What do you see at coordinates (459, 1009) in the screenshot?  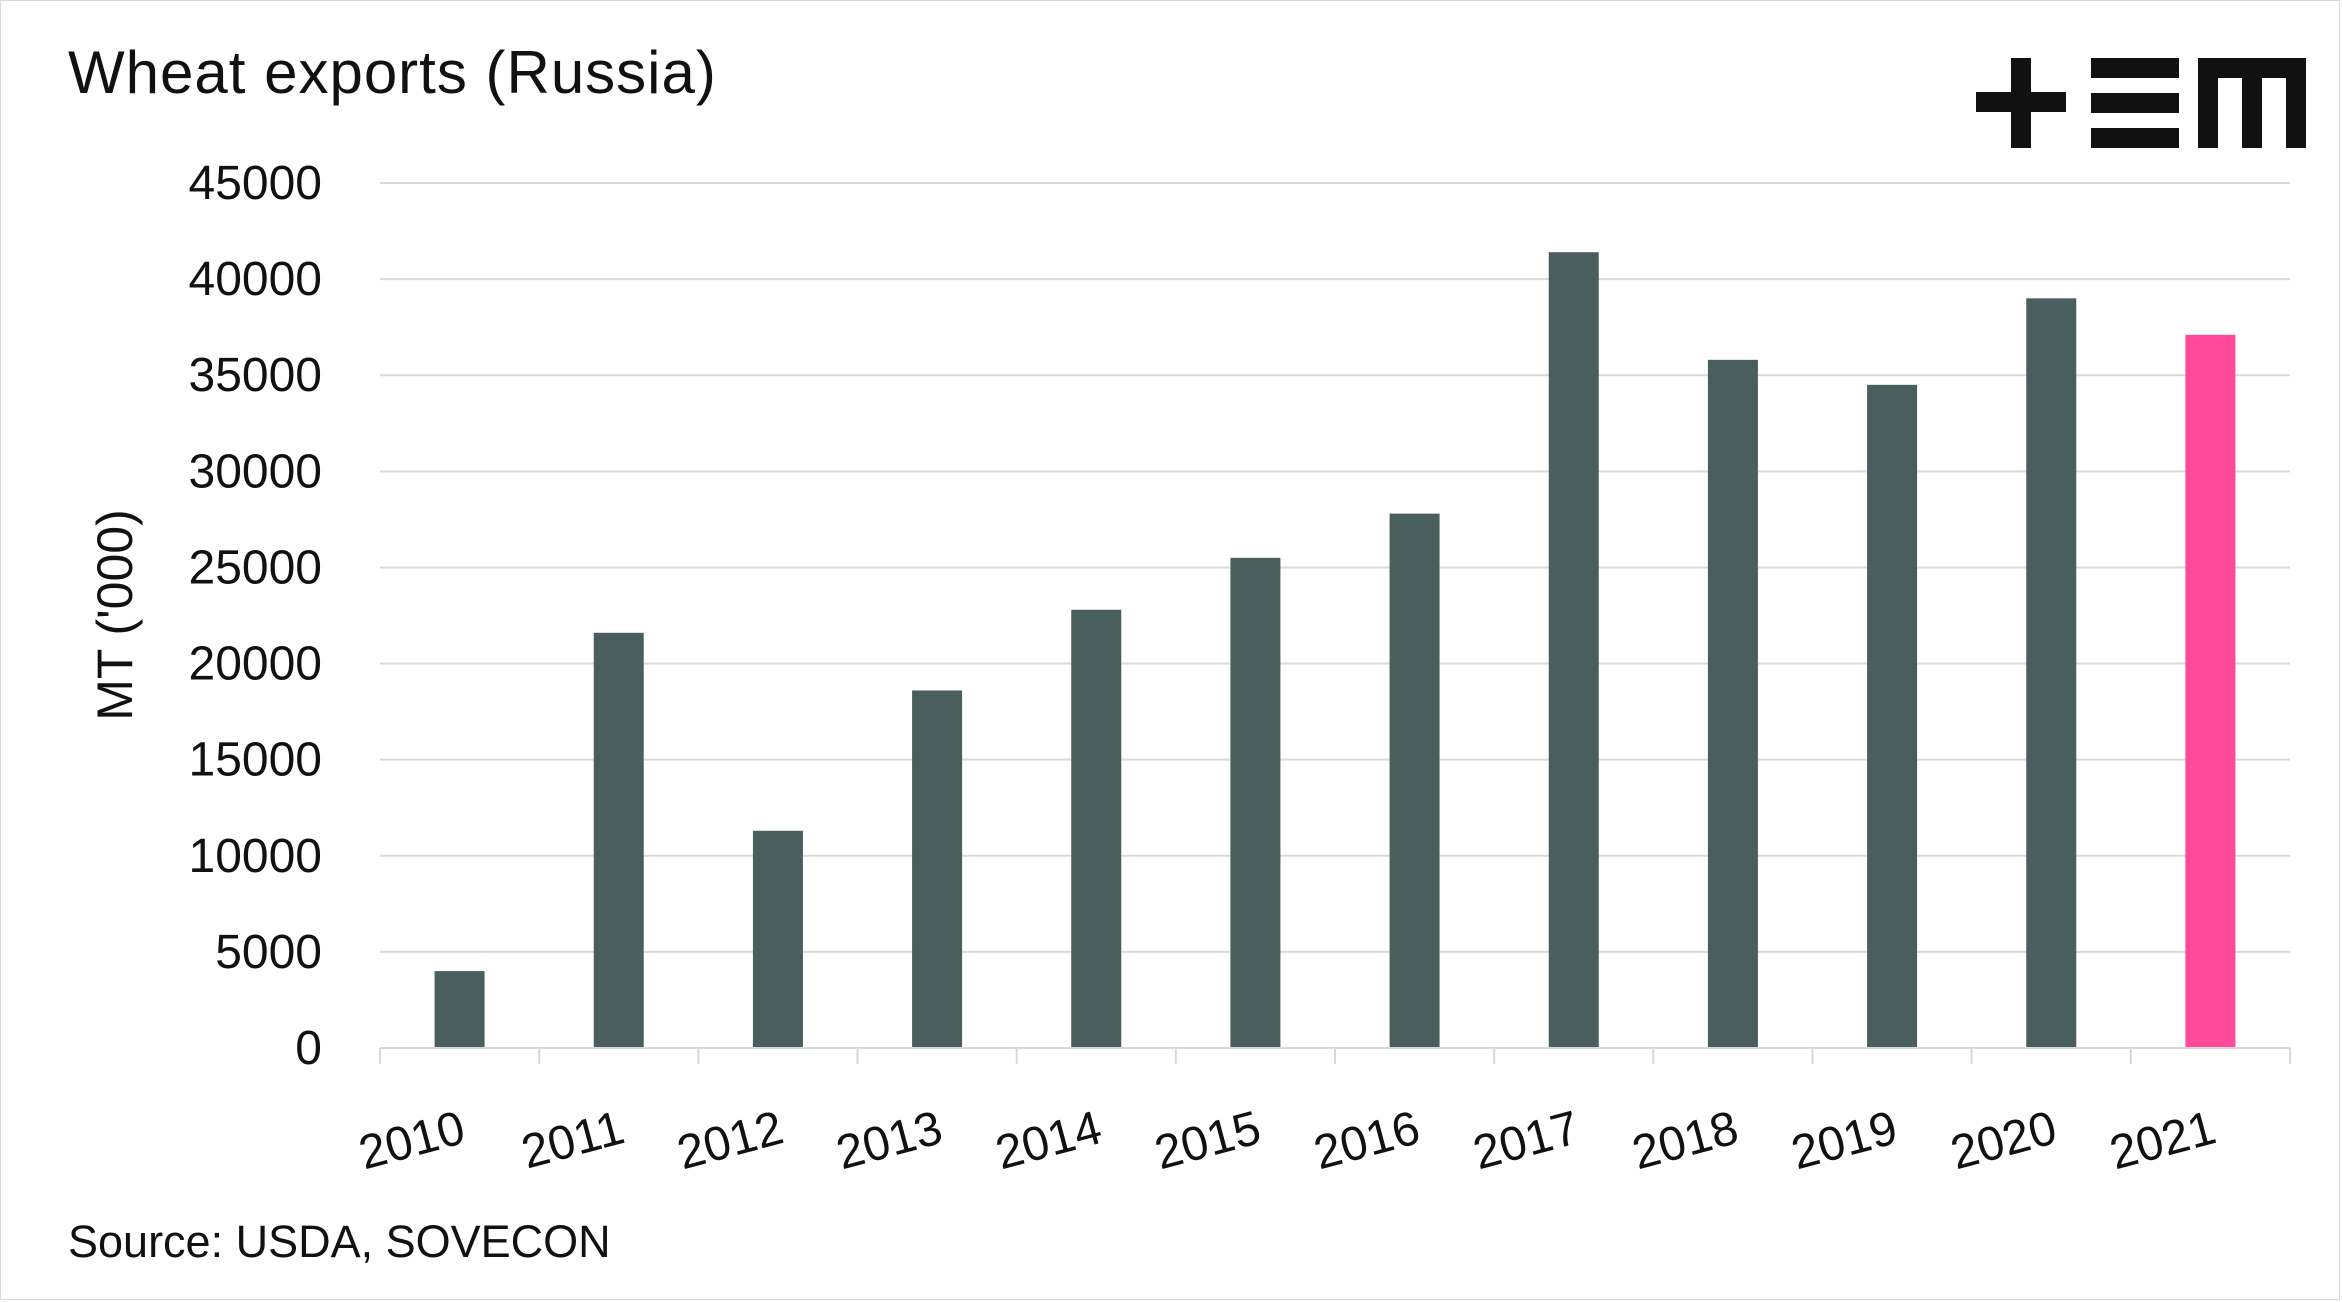 I see `bar-2010` at bounding box center [459, 1009].